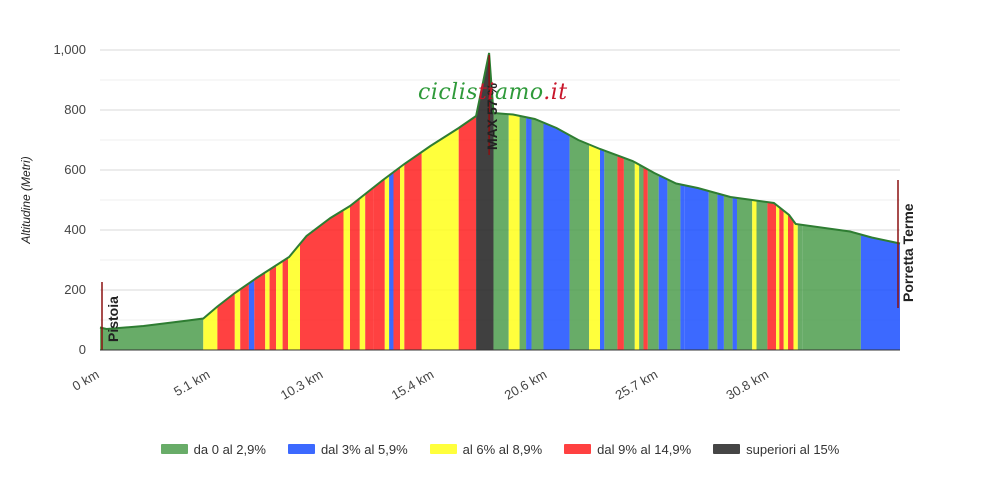 The height and width of the screenshot is (500, 1000). What do you see at coordinates (526, 385) in the screenshot?
I see `x-tick-label: 20.6 km` at bounding box center [526, 385].